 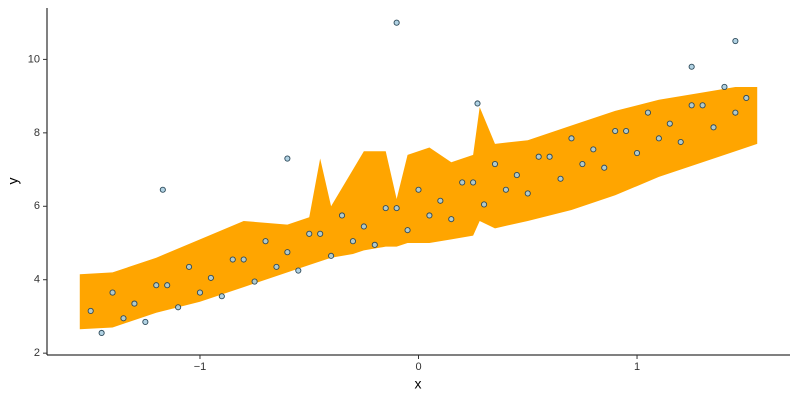 What do you see at coordinates (637, 367) in the screenshot?
I see `x-tick-label: 1` at bounding box center [637, 367].